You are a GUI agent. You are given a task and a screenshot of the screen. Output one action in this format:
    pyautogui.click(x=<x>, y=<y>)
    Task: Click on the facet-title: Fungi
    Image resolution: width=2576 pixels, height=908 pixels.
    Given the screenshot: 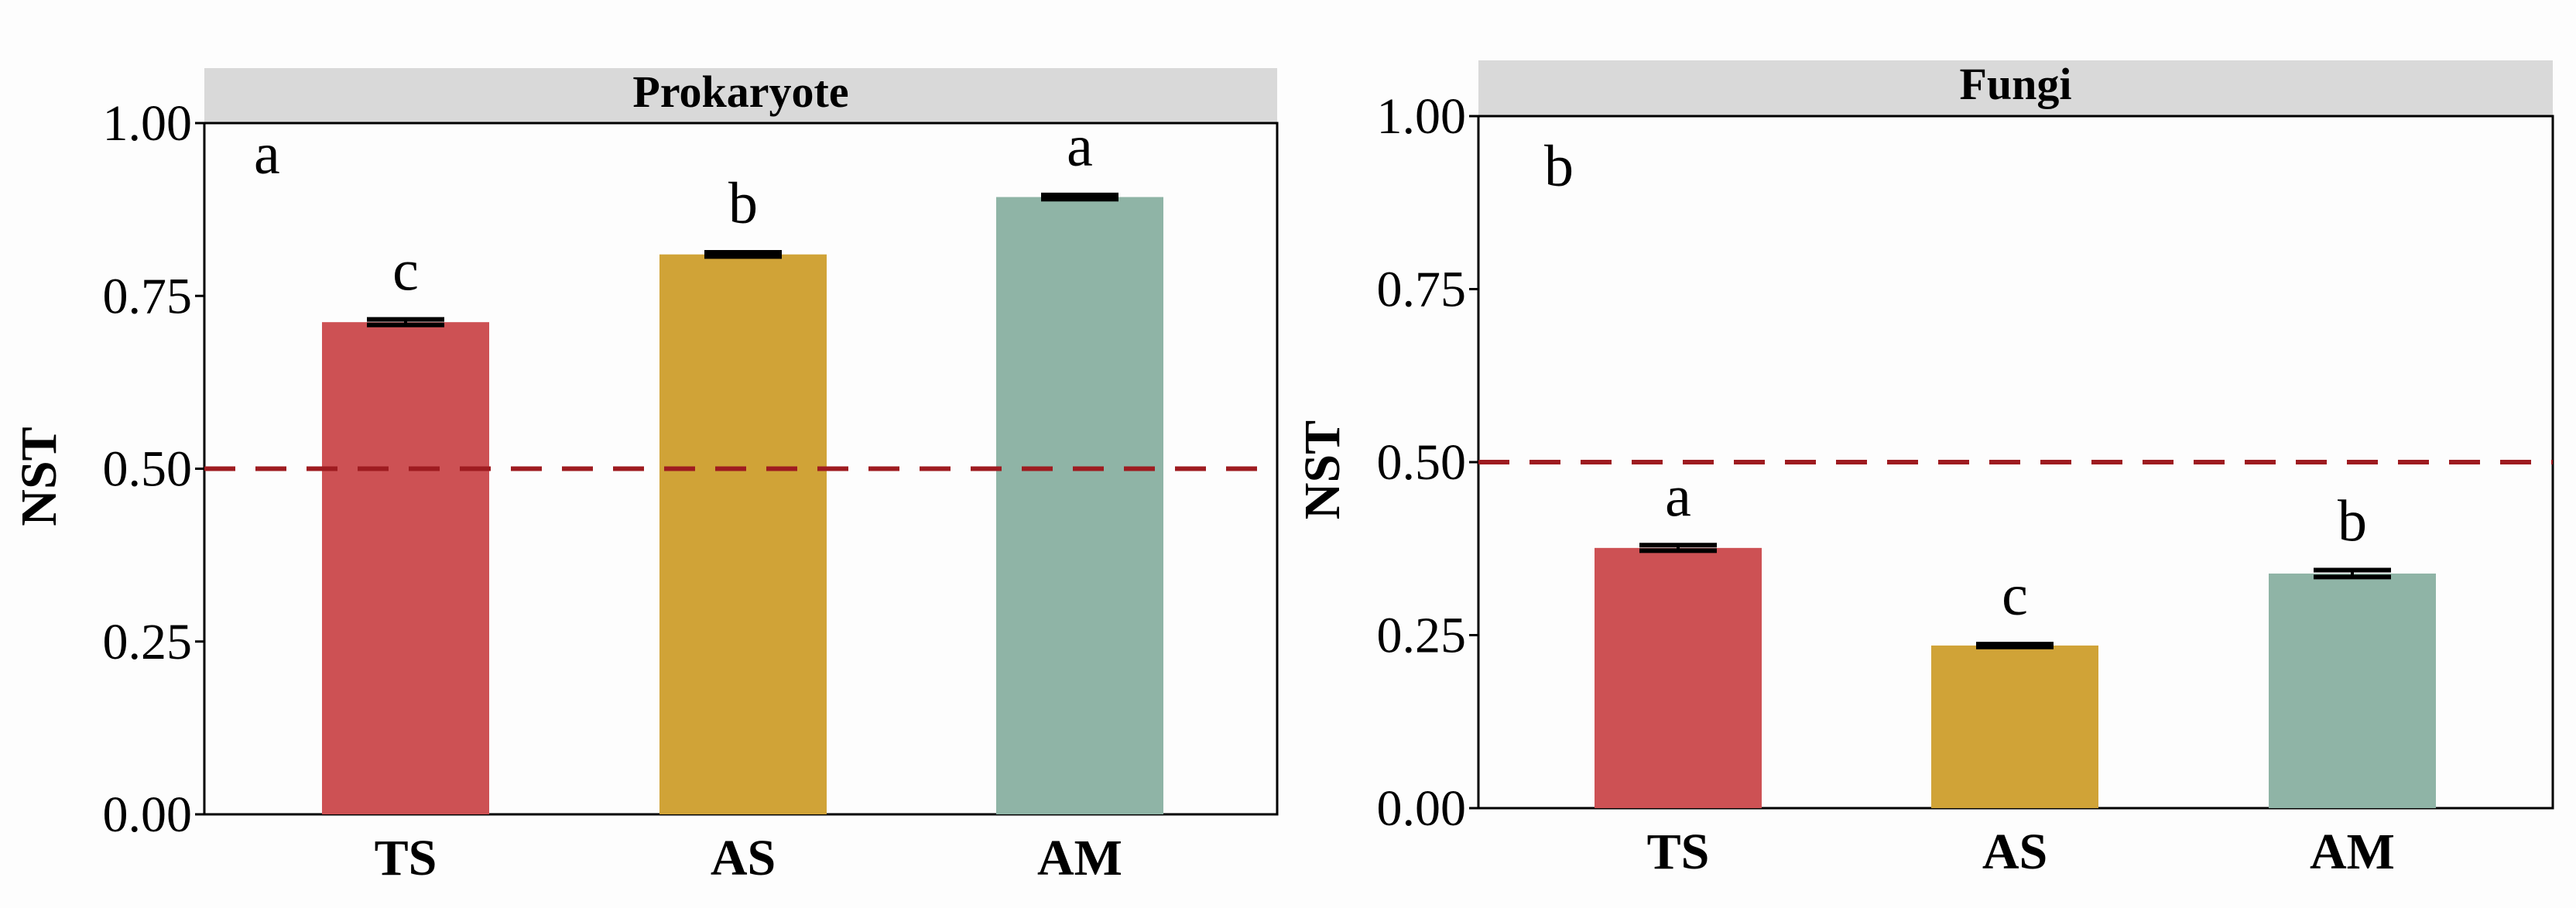 What is the action you would take?
    pyautogui.click(x=2015, y=84)
    